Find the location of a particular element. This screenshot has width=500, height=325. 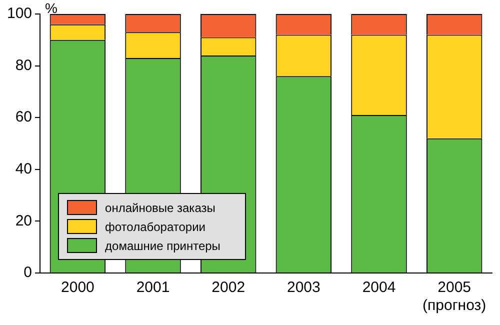

y-tick-label: 60 is located at coordinates (23, 117).